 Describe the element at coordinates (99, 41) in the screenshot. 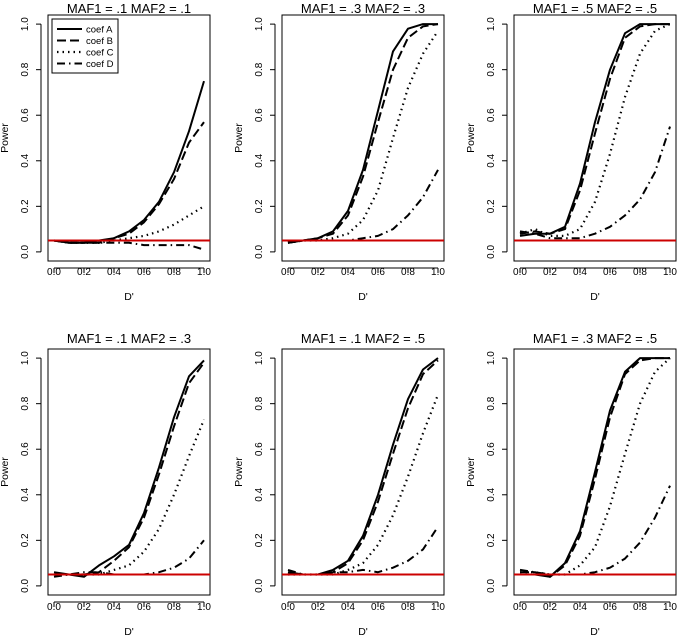

I see `legend-label: coef B` at that location.